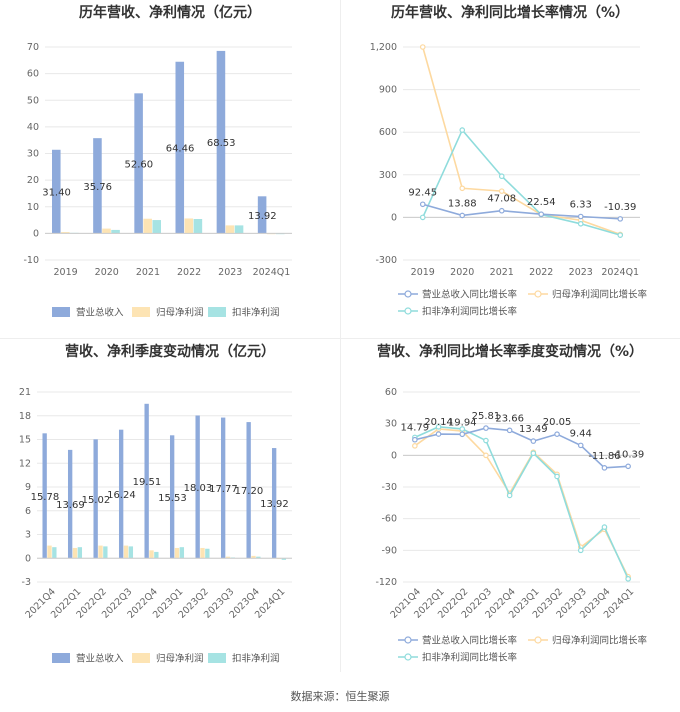 This screenshot has height=712, width=680. What do you see at coordinates (100, 659) in the screenshot?
I see `legend-label: 营业总收入` at bounding box center [100, 659].